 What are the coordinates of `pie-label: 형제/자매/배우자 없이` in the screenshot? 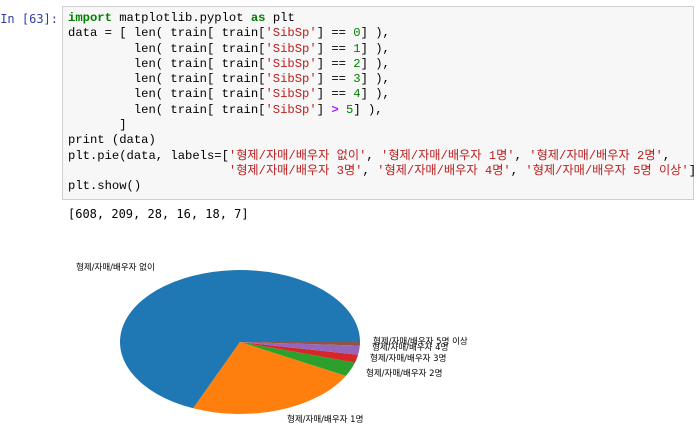 It's located at (115, 267).